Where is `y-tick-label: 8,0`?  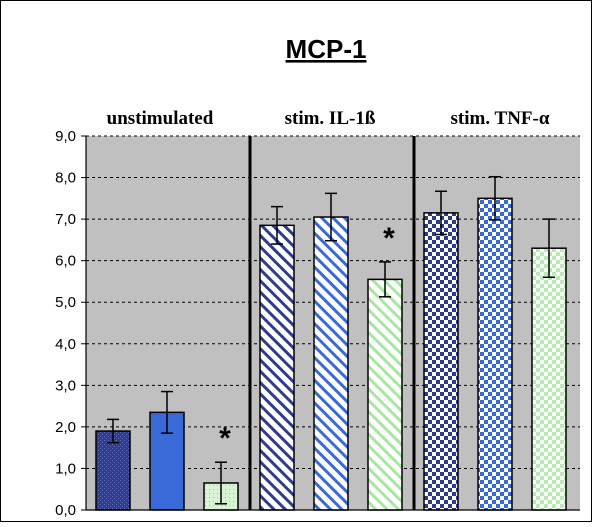
y-tick-label: 8,0 is located at coordinates (65, 178).